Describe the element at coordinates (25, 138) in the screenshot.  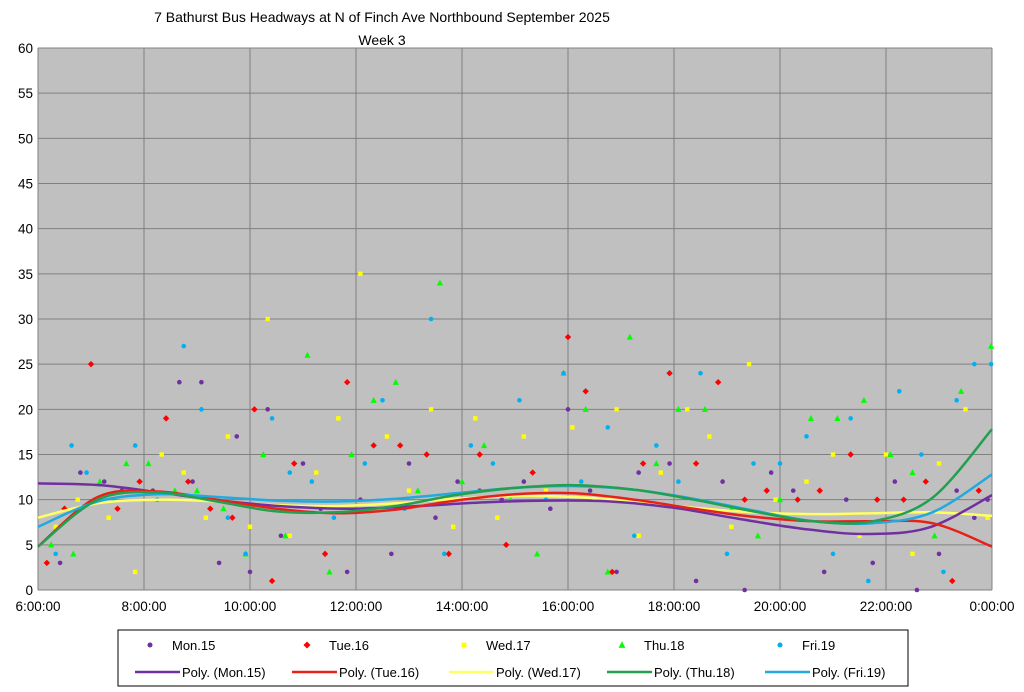
I see `y-tick-label: 50` at that location.